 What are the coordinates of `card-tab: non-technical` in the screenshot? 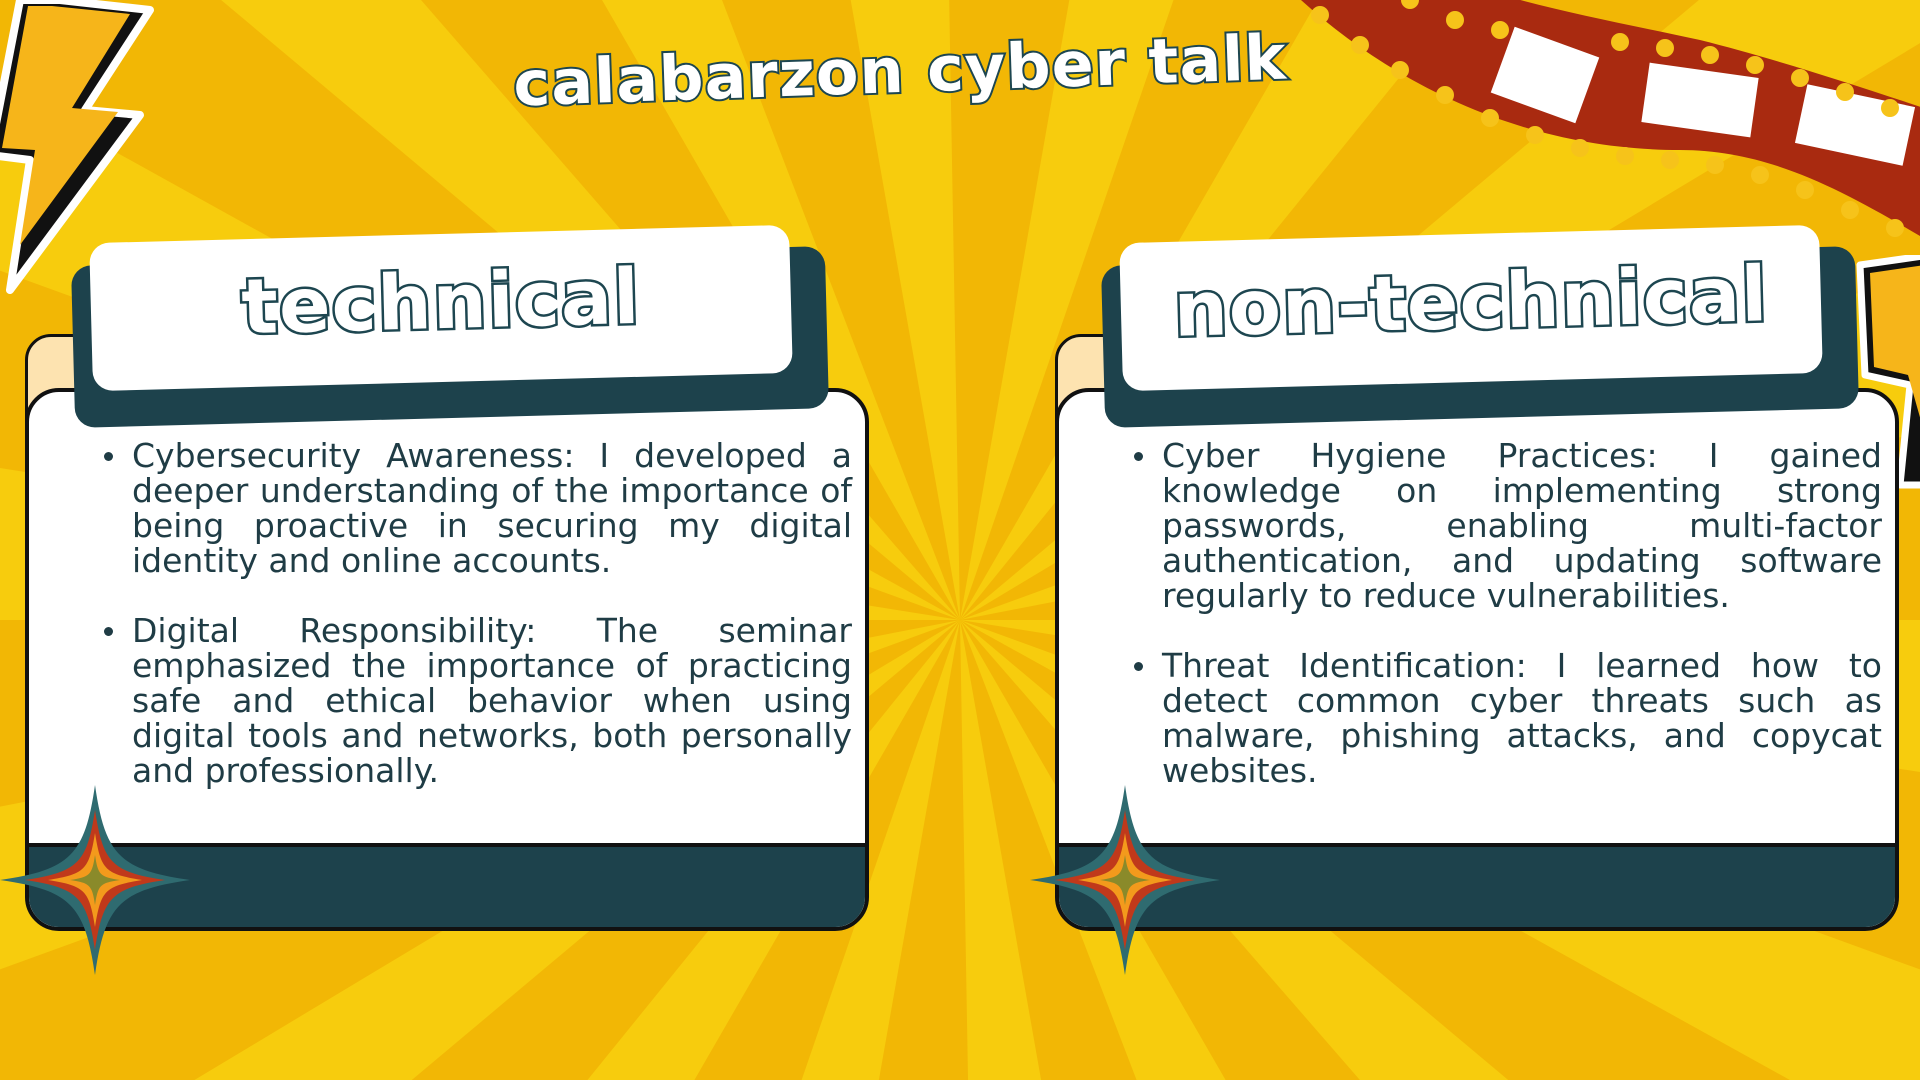 It's located at (1471, 308).